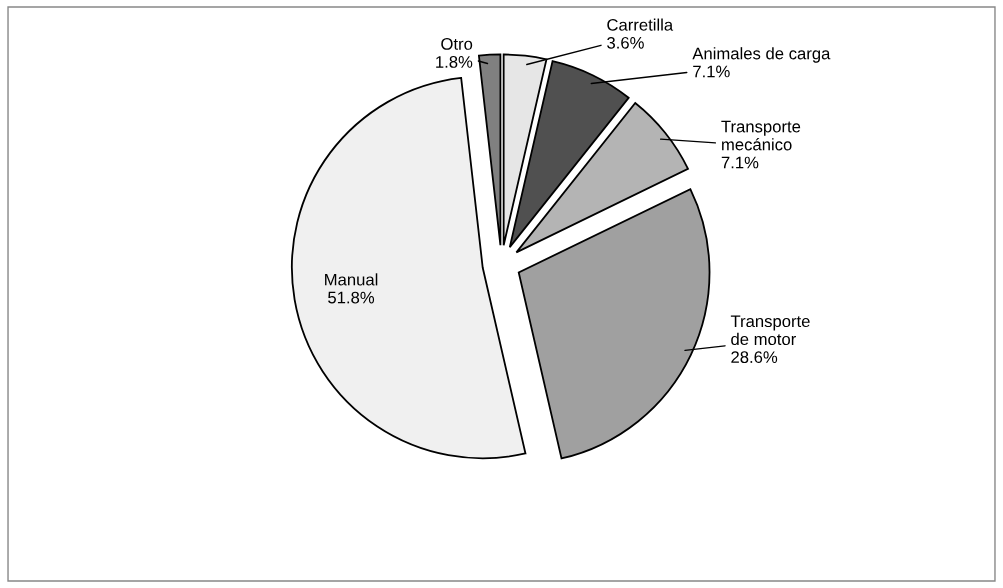 Image resolution: width=1003 pixels, height=588 pixels. Describe the element at coordinates (457, 44) in the screenshot. I see `slice-label: Otro` at that location.